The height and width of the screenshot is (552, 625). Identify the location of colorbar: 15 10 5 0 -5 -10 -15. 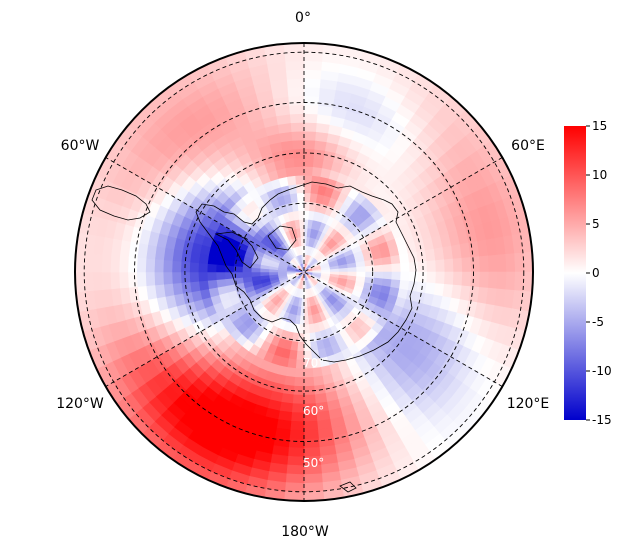
(588, 273).